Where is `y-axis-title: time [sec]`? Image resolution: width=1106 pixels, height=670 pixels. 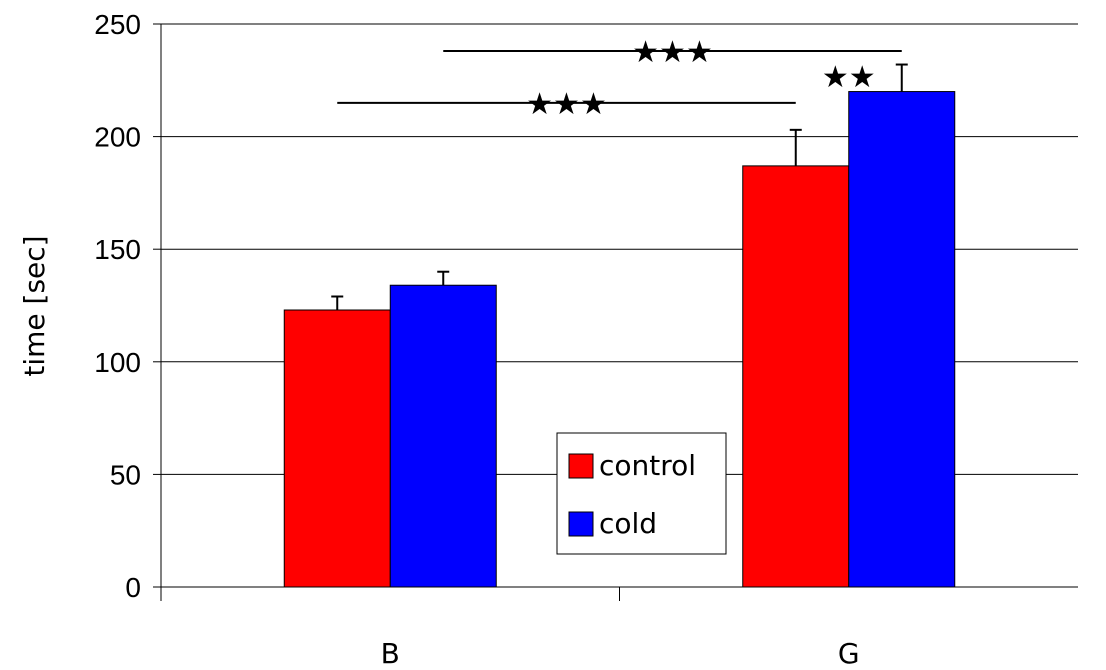
y-axis-title: time [sec] is located at coordinates (34, 305).